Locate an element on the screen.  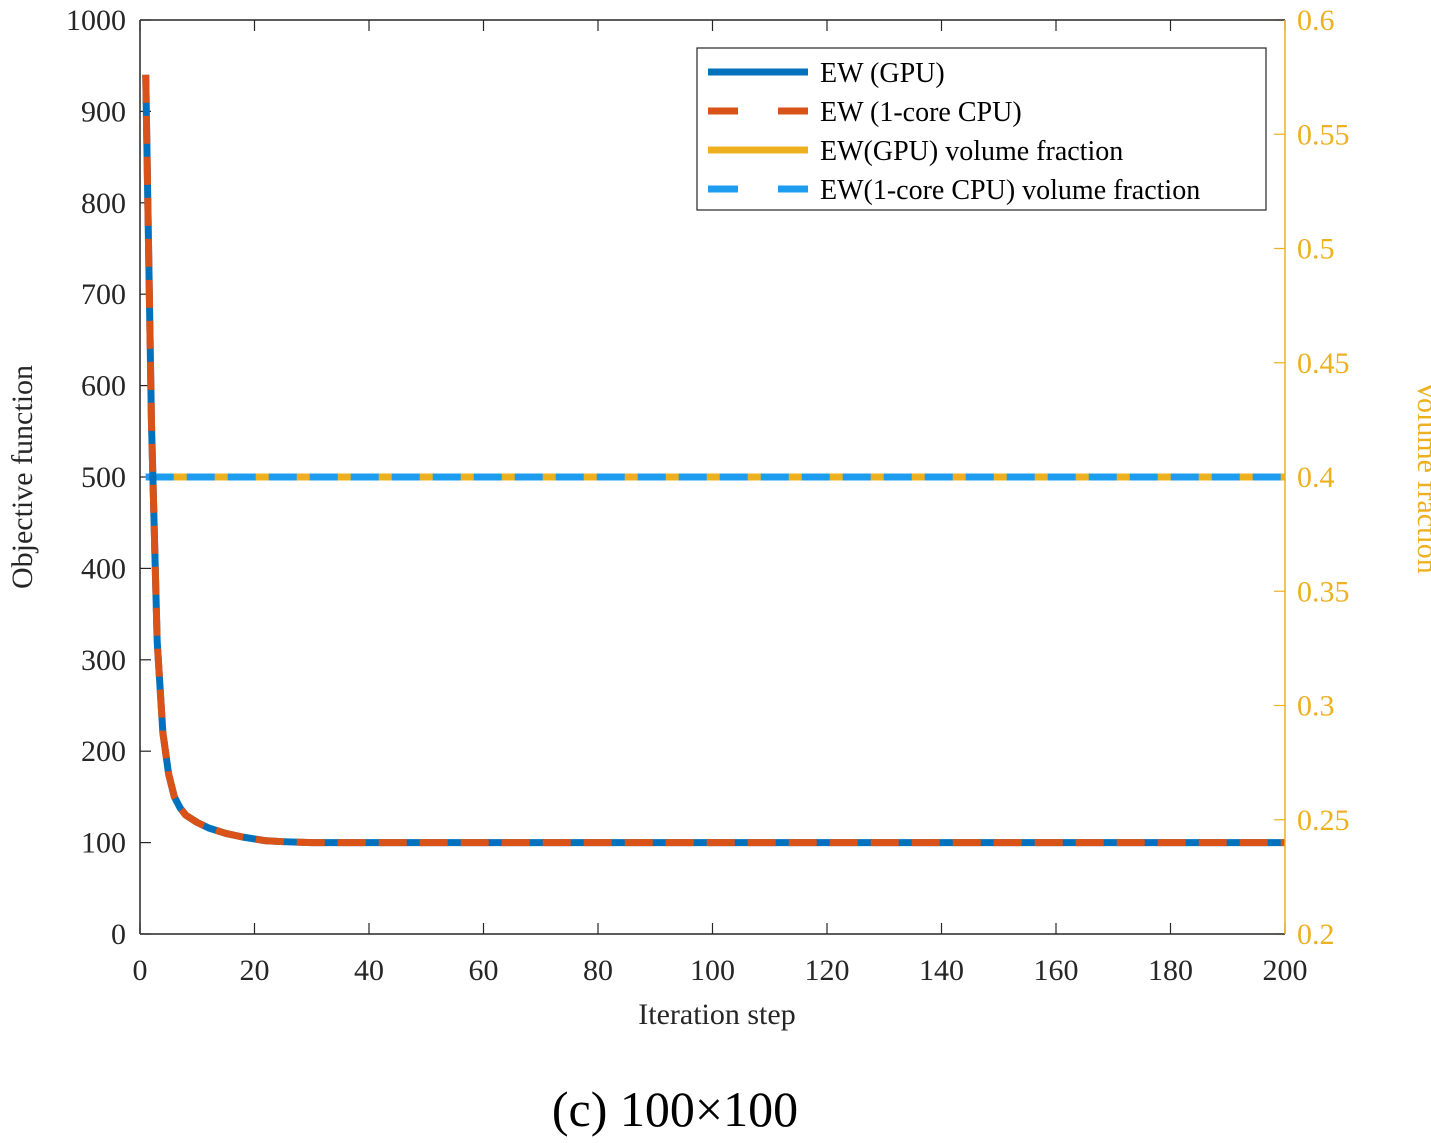
x-tick-label: 140 is located at coordinates (941, 970).